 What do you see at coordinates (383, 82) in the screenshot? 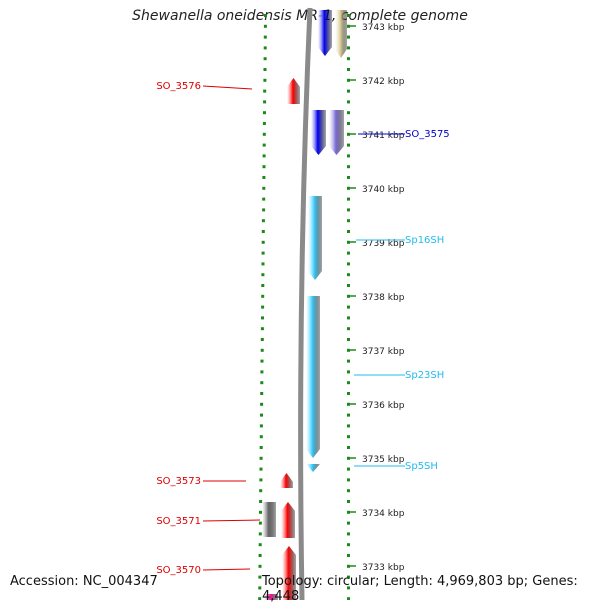
I see `kbp-tick-label: 3742 kbp` at bounding box center [383, 82].